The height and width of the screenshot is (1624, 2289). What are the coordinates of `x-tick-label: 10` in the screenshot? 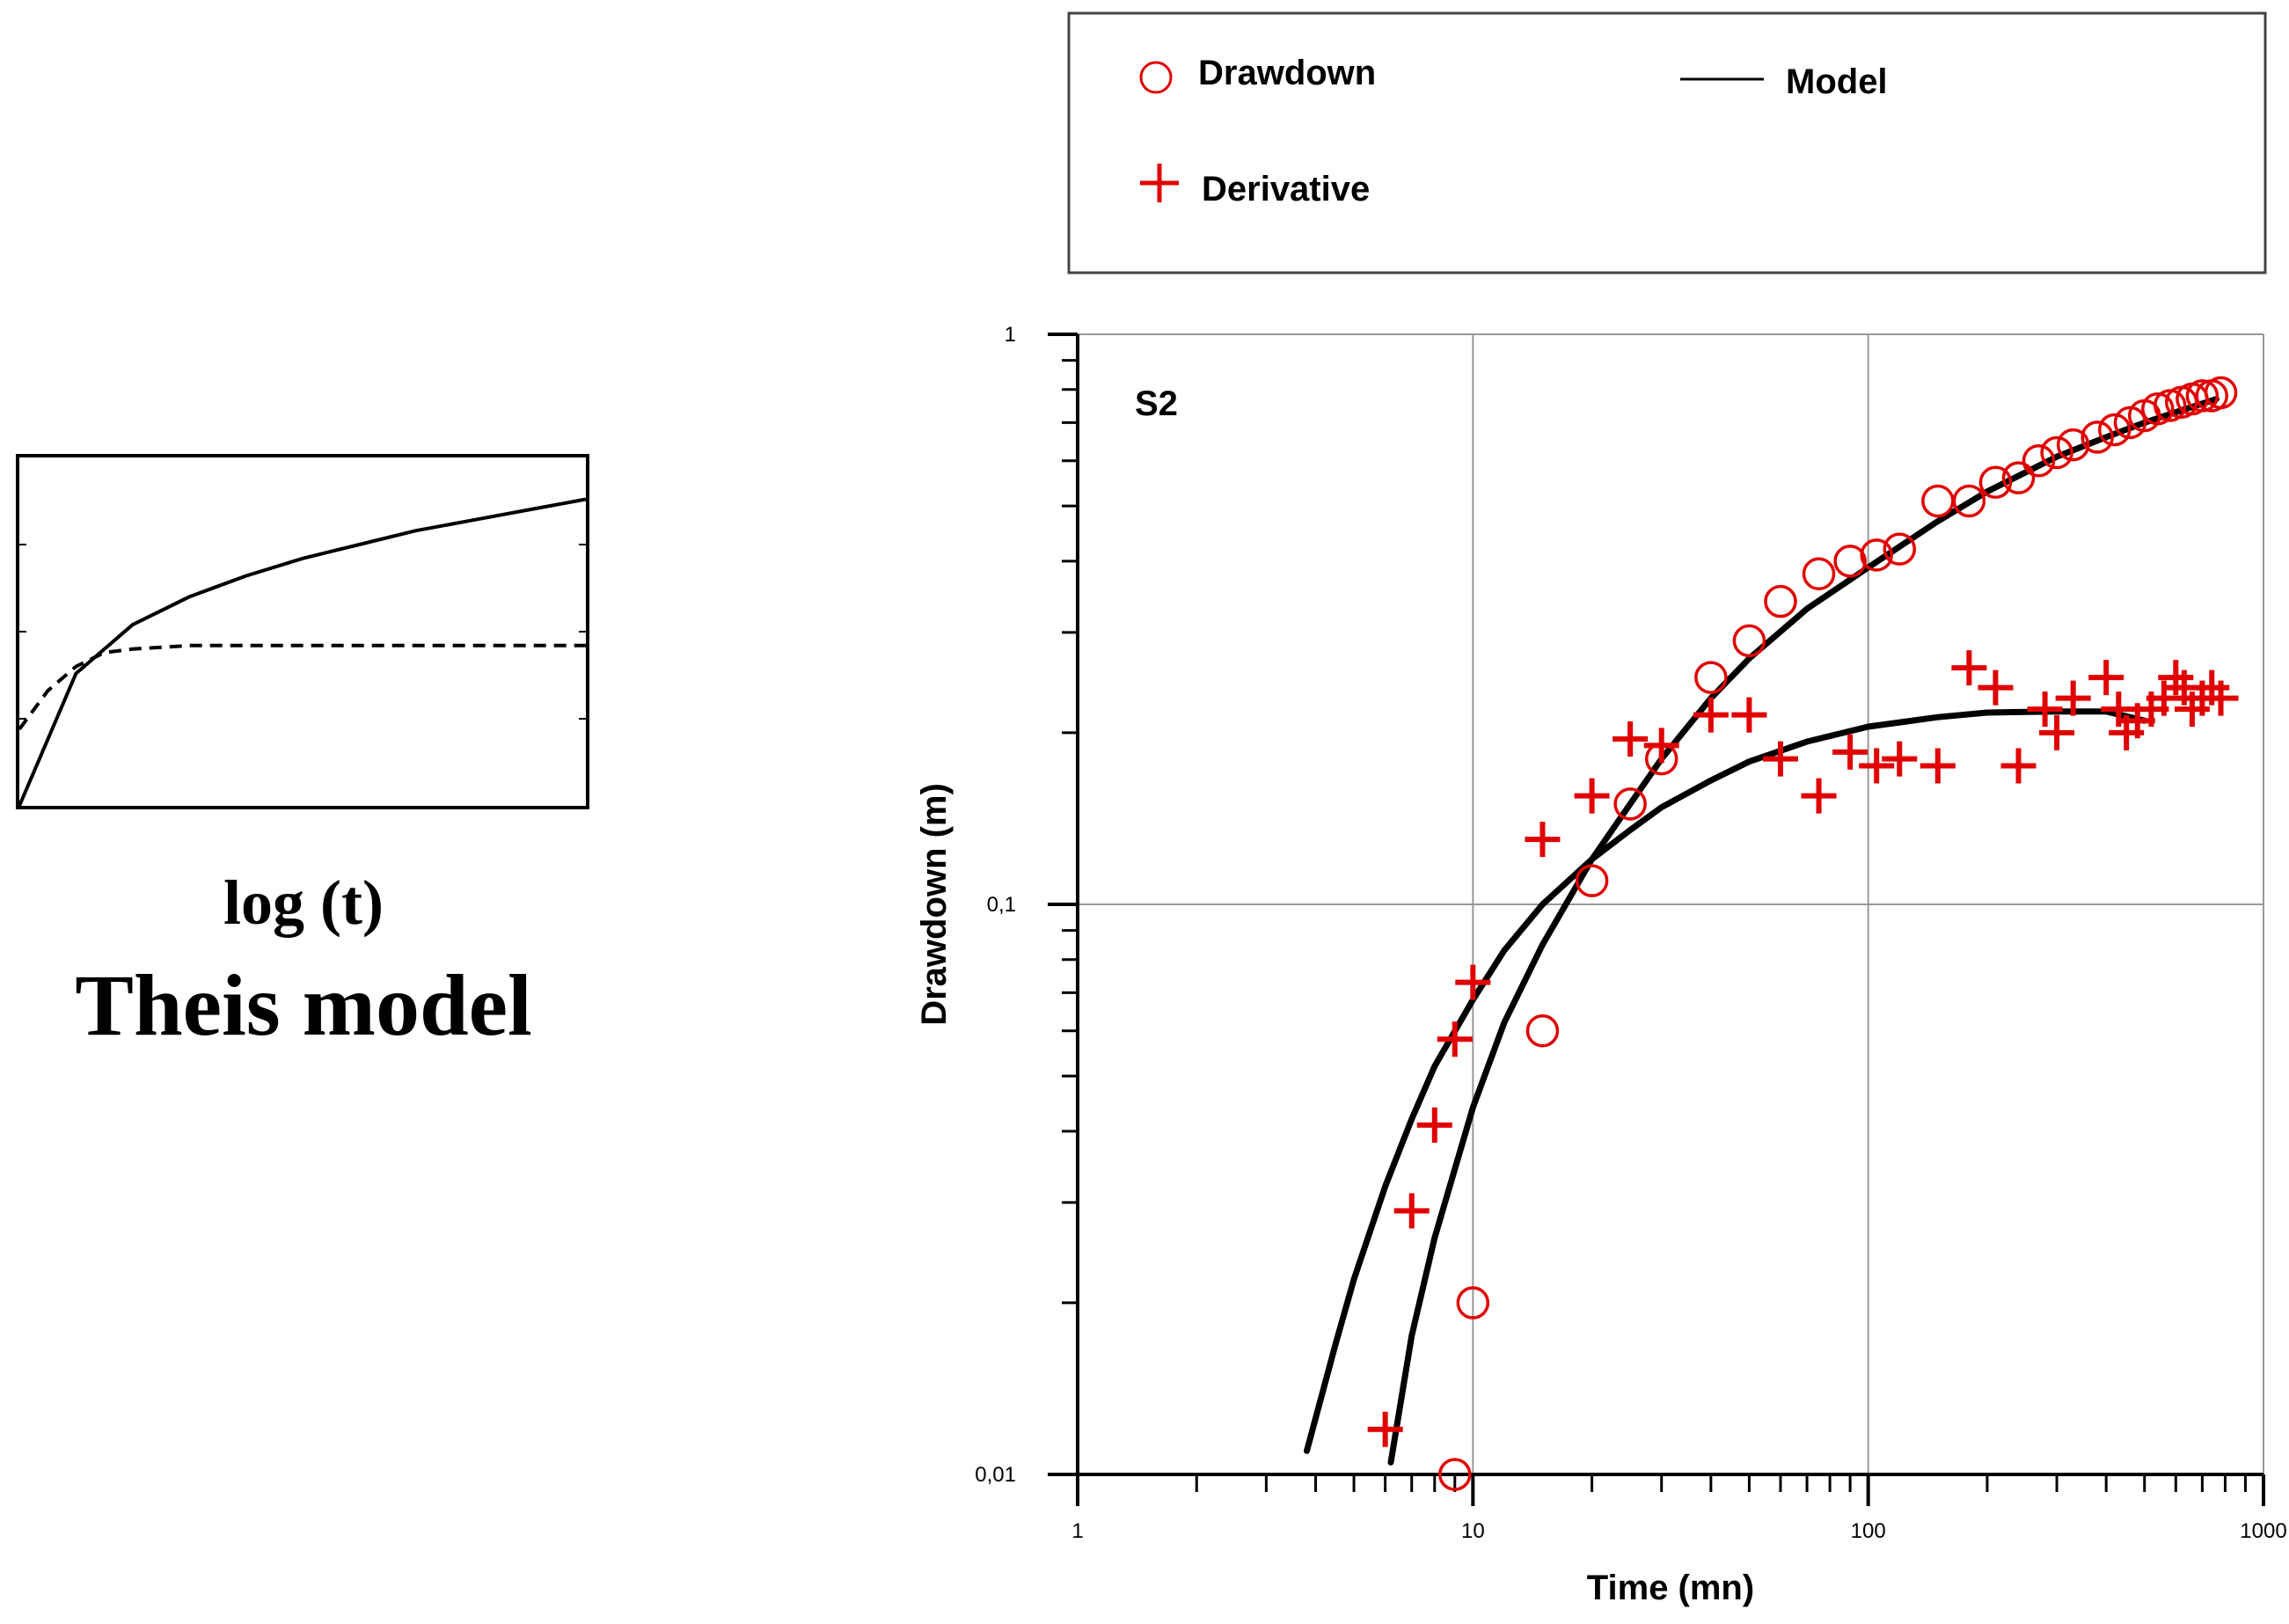 It's located at (1473, 1531).